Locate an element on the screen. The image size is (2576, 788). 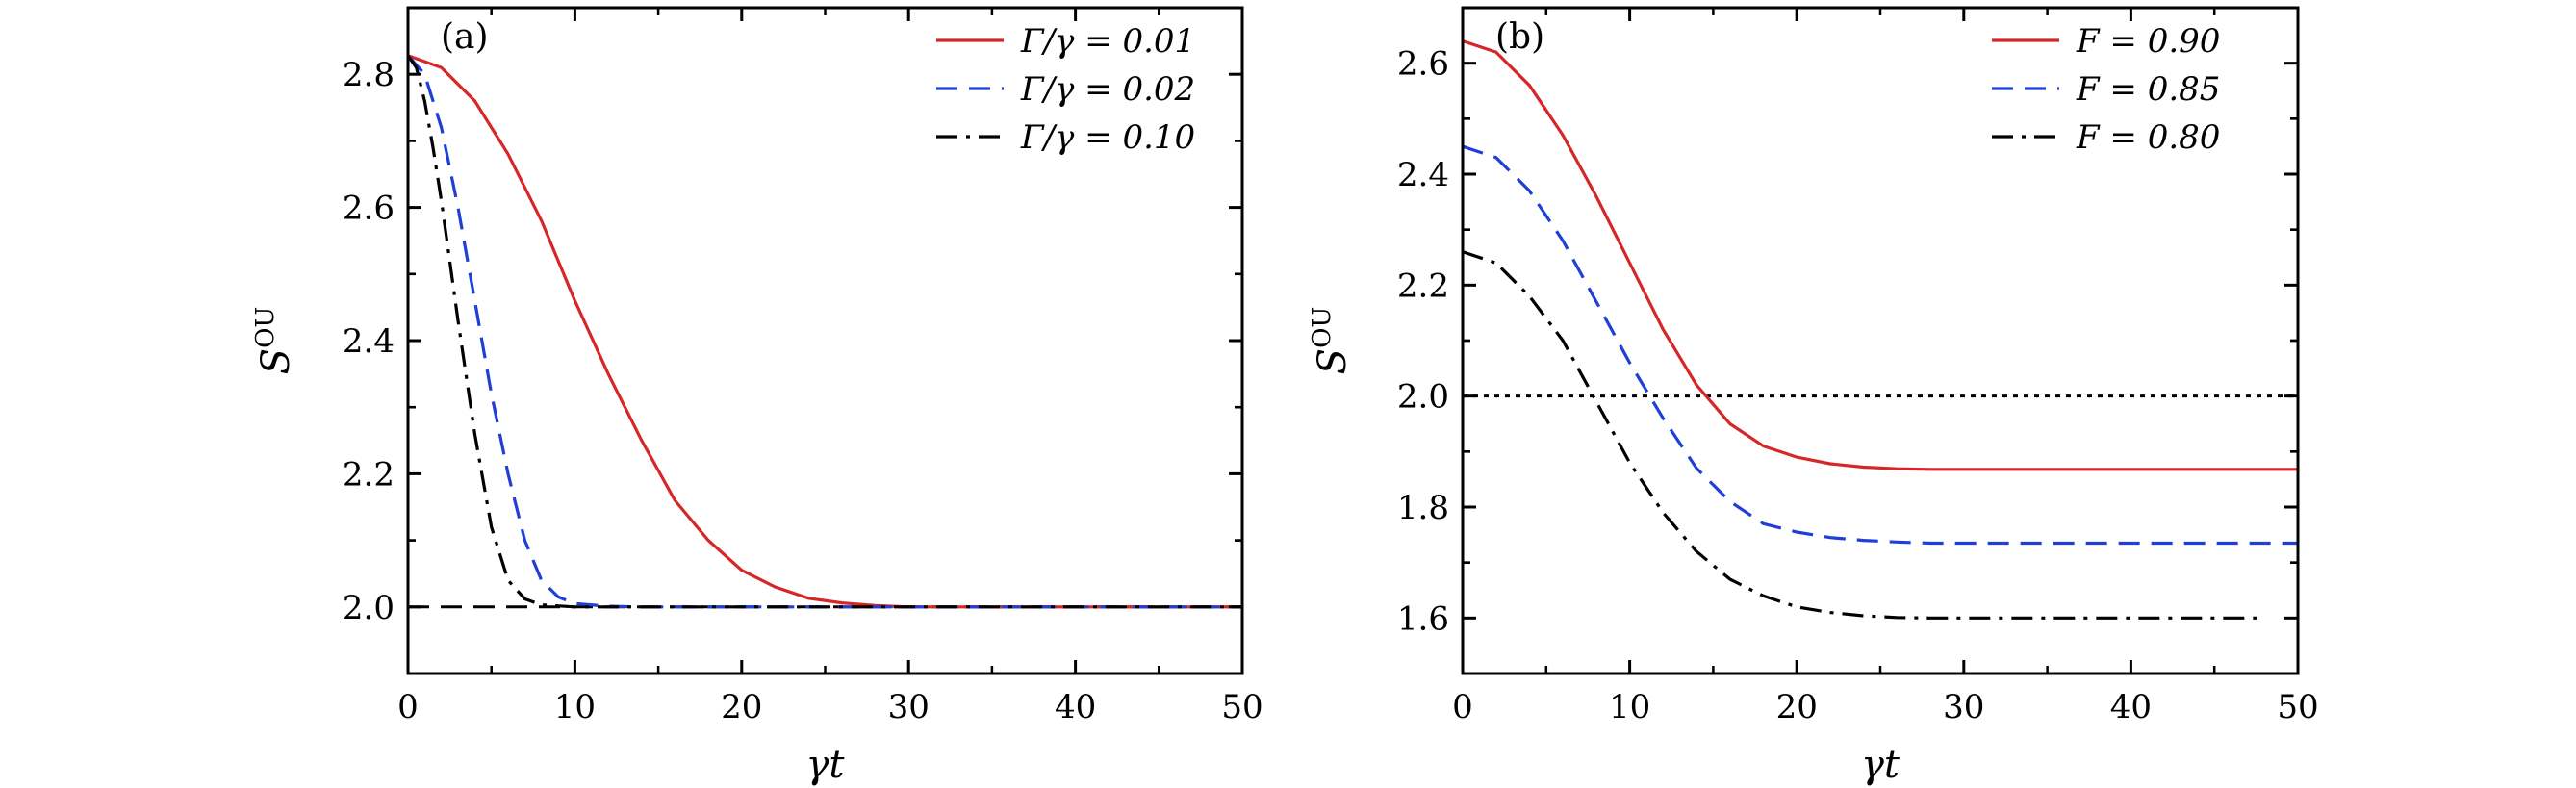
legend-label: F = 0.90 is located at coordinates (2148, 42).